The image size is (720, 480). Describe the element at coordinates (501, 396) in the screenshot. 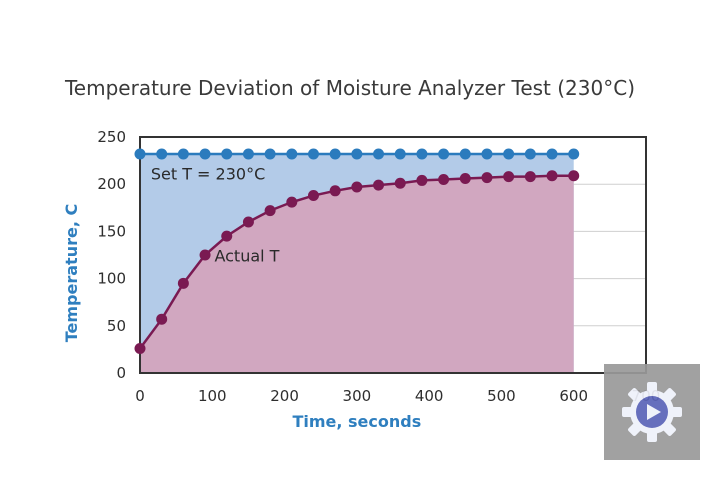

I see `x-tick-label: 500` at that location.